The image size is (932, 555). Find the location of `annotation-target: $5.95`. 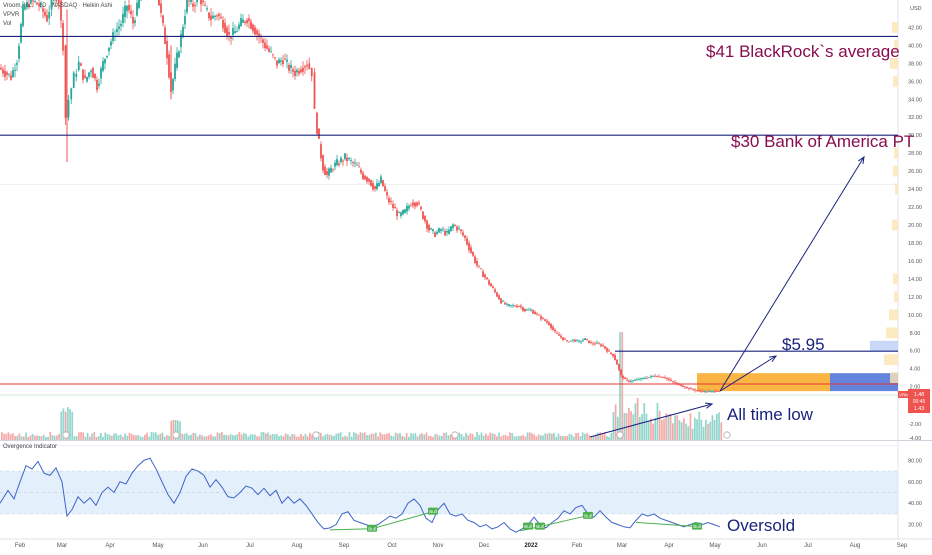

annotation-target: $5.95 is located at coordinates (803, 344).